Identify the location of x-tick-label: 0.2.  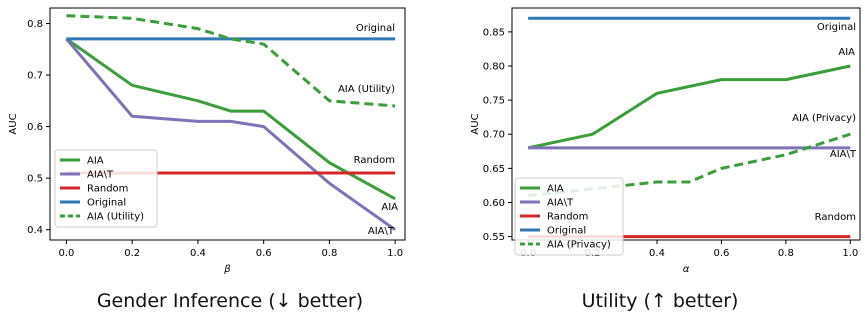
(132, 253).